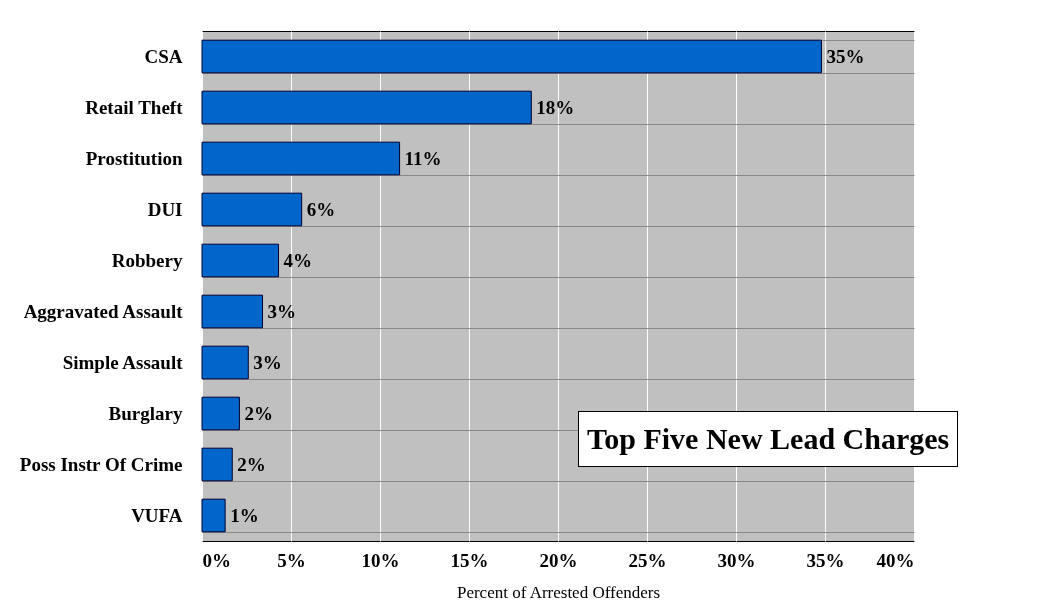 Image resolution: width=1053 pixels, height=607 pixels. Describe the element at coordinates (736, 560) in the screenshot. I see `x-tick-label: 30%` at that location.